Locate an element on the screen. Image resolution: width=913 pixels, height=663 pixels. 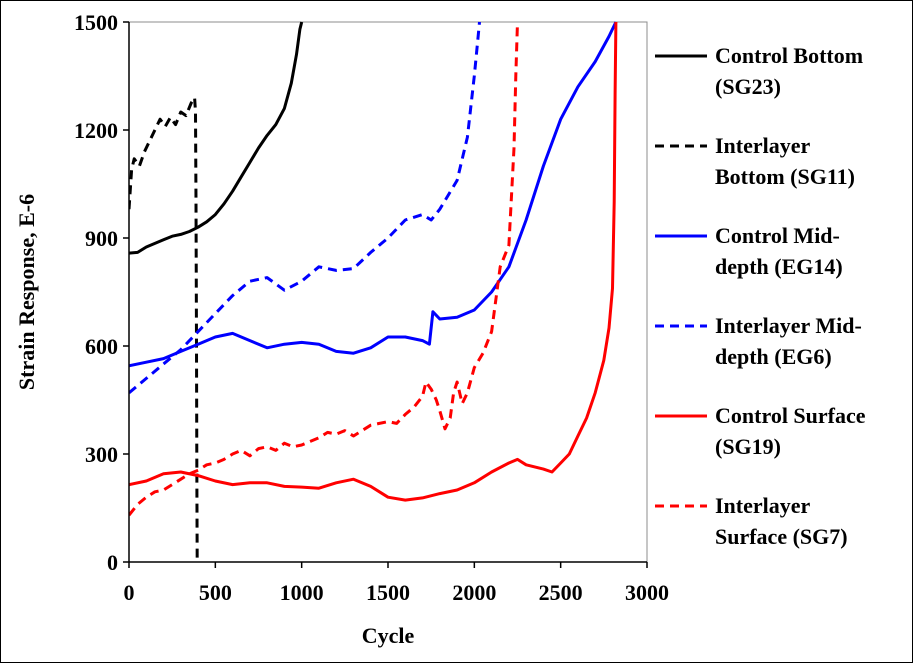
x-tick-label: 1500 is located at coordinates (388, 592).